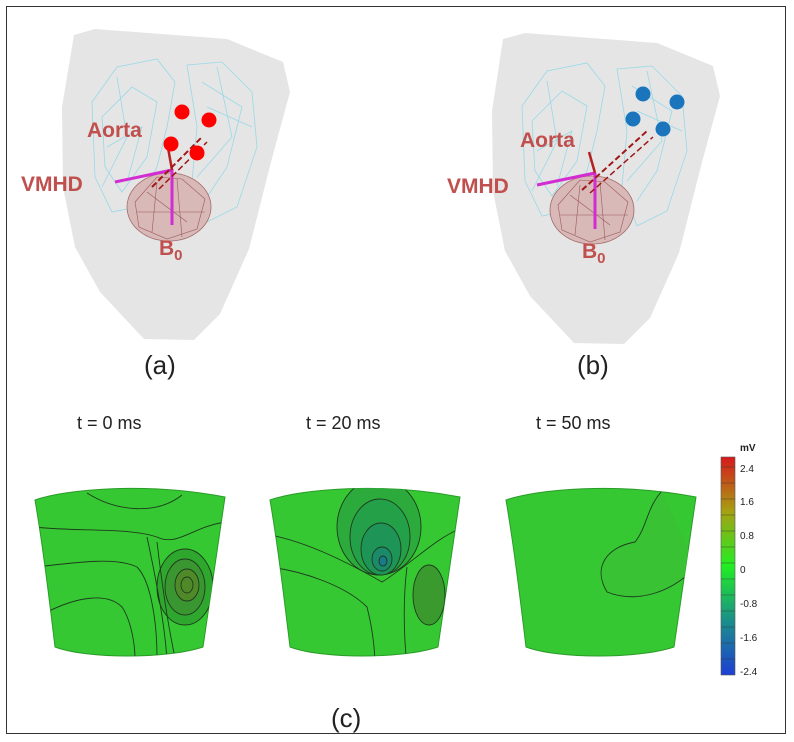  I want to click on b0-label-b: B0, so click(594, 253).